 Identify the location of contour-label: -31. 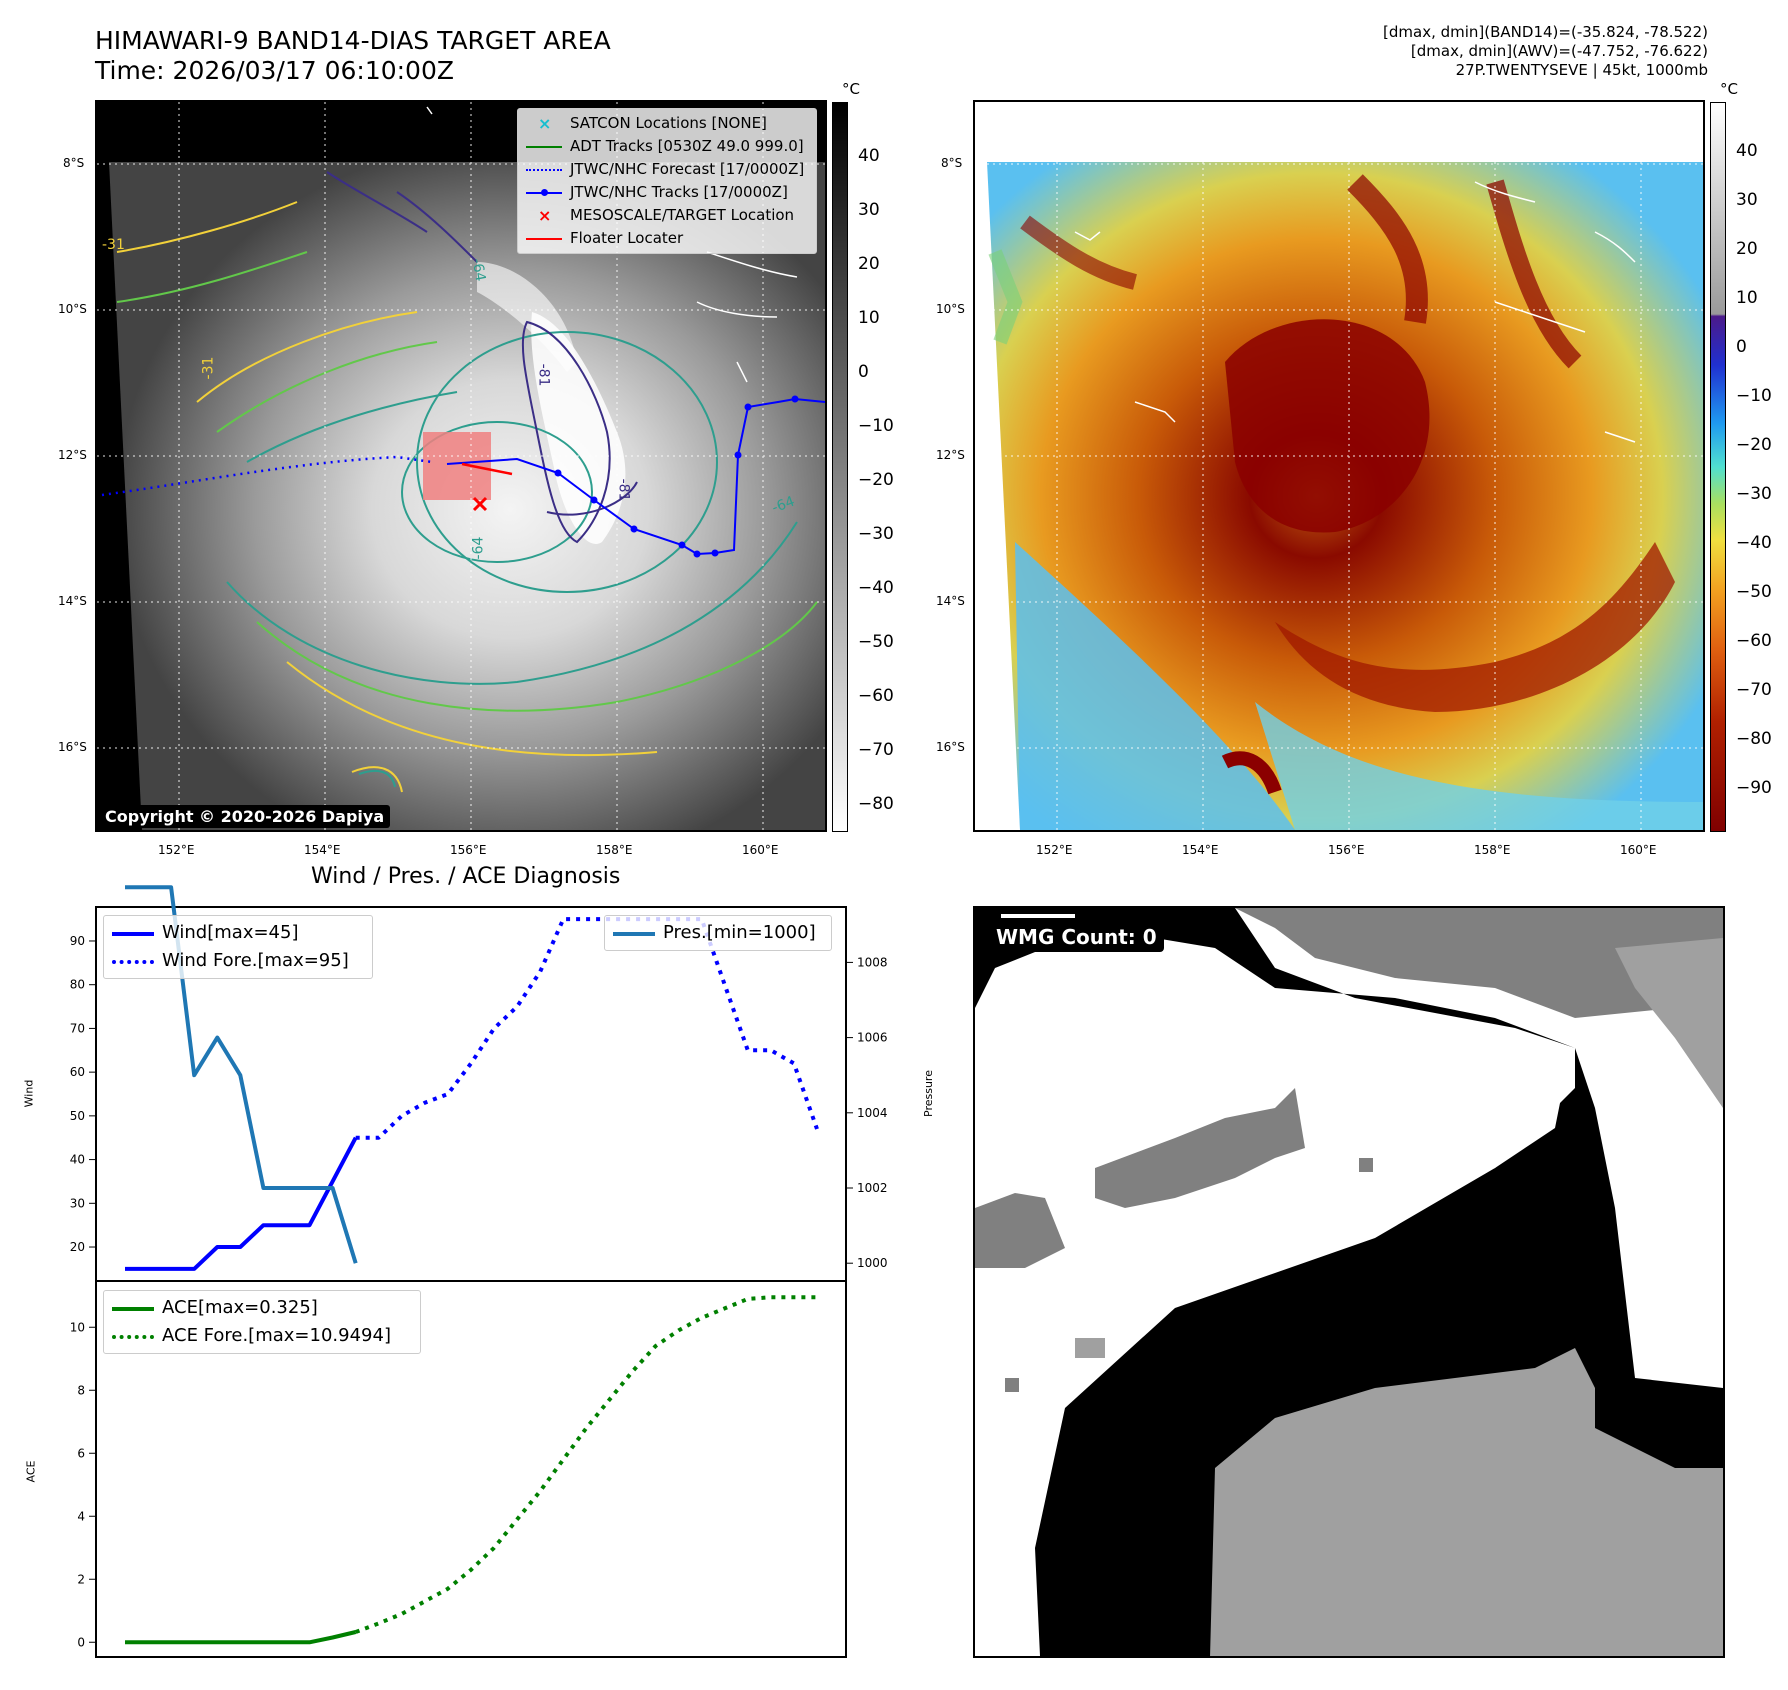
(208, 368).